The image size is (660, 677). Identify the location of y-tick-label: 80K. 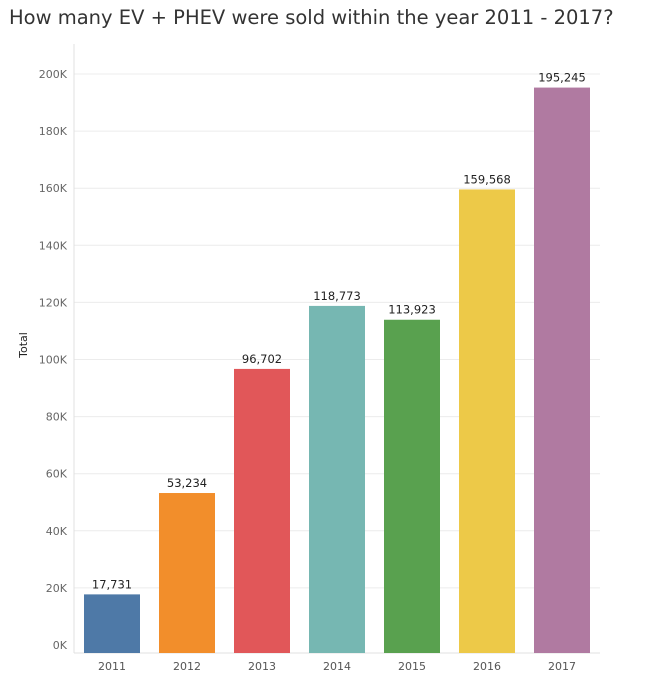
(57, 417).